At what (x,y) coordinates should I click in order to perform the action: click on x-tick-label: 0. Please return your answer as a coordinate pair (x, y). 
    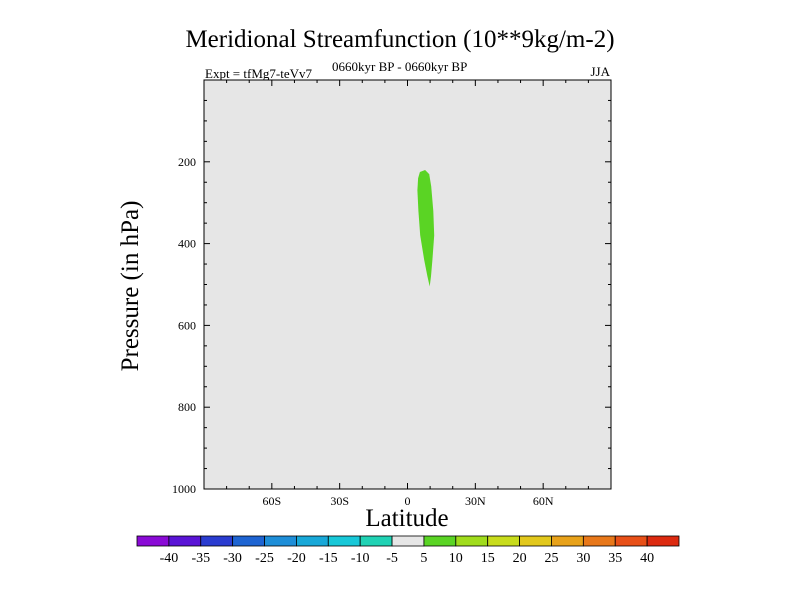
    Looking at the image, I should click on (408, 501).